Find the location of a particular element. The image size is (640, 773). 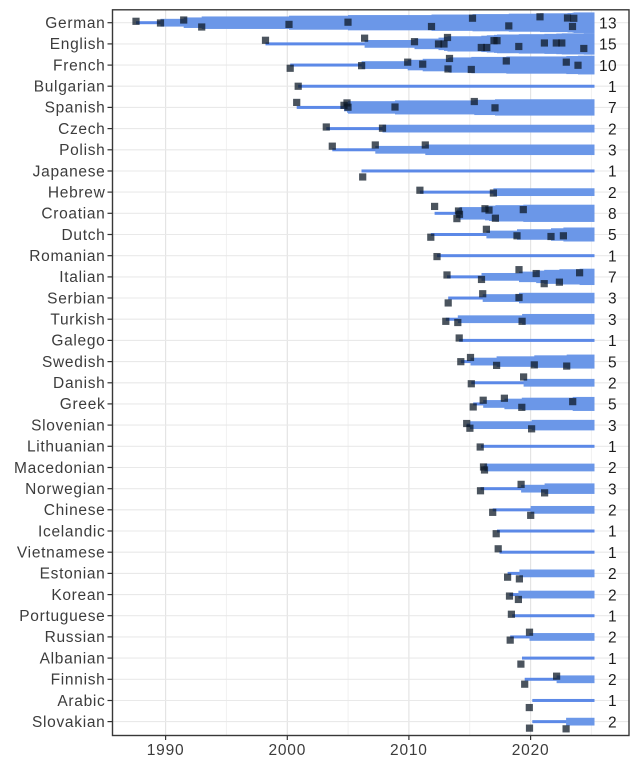

svg-text: 1990 is located at coordinates (166, 750).